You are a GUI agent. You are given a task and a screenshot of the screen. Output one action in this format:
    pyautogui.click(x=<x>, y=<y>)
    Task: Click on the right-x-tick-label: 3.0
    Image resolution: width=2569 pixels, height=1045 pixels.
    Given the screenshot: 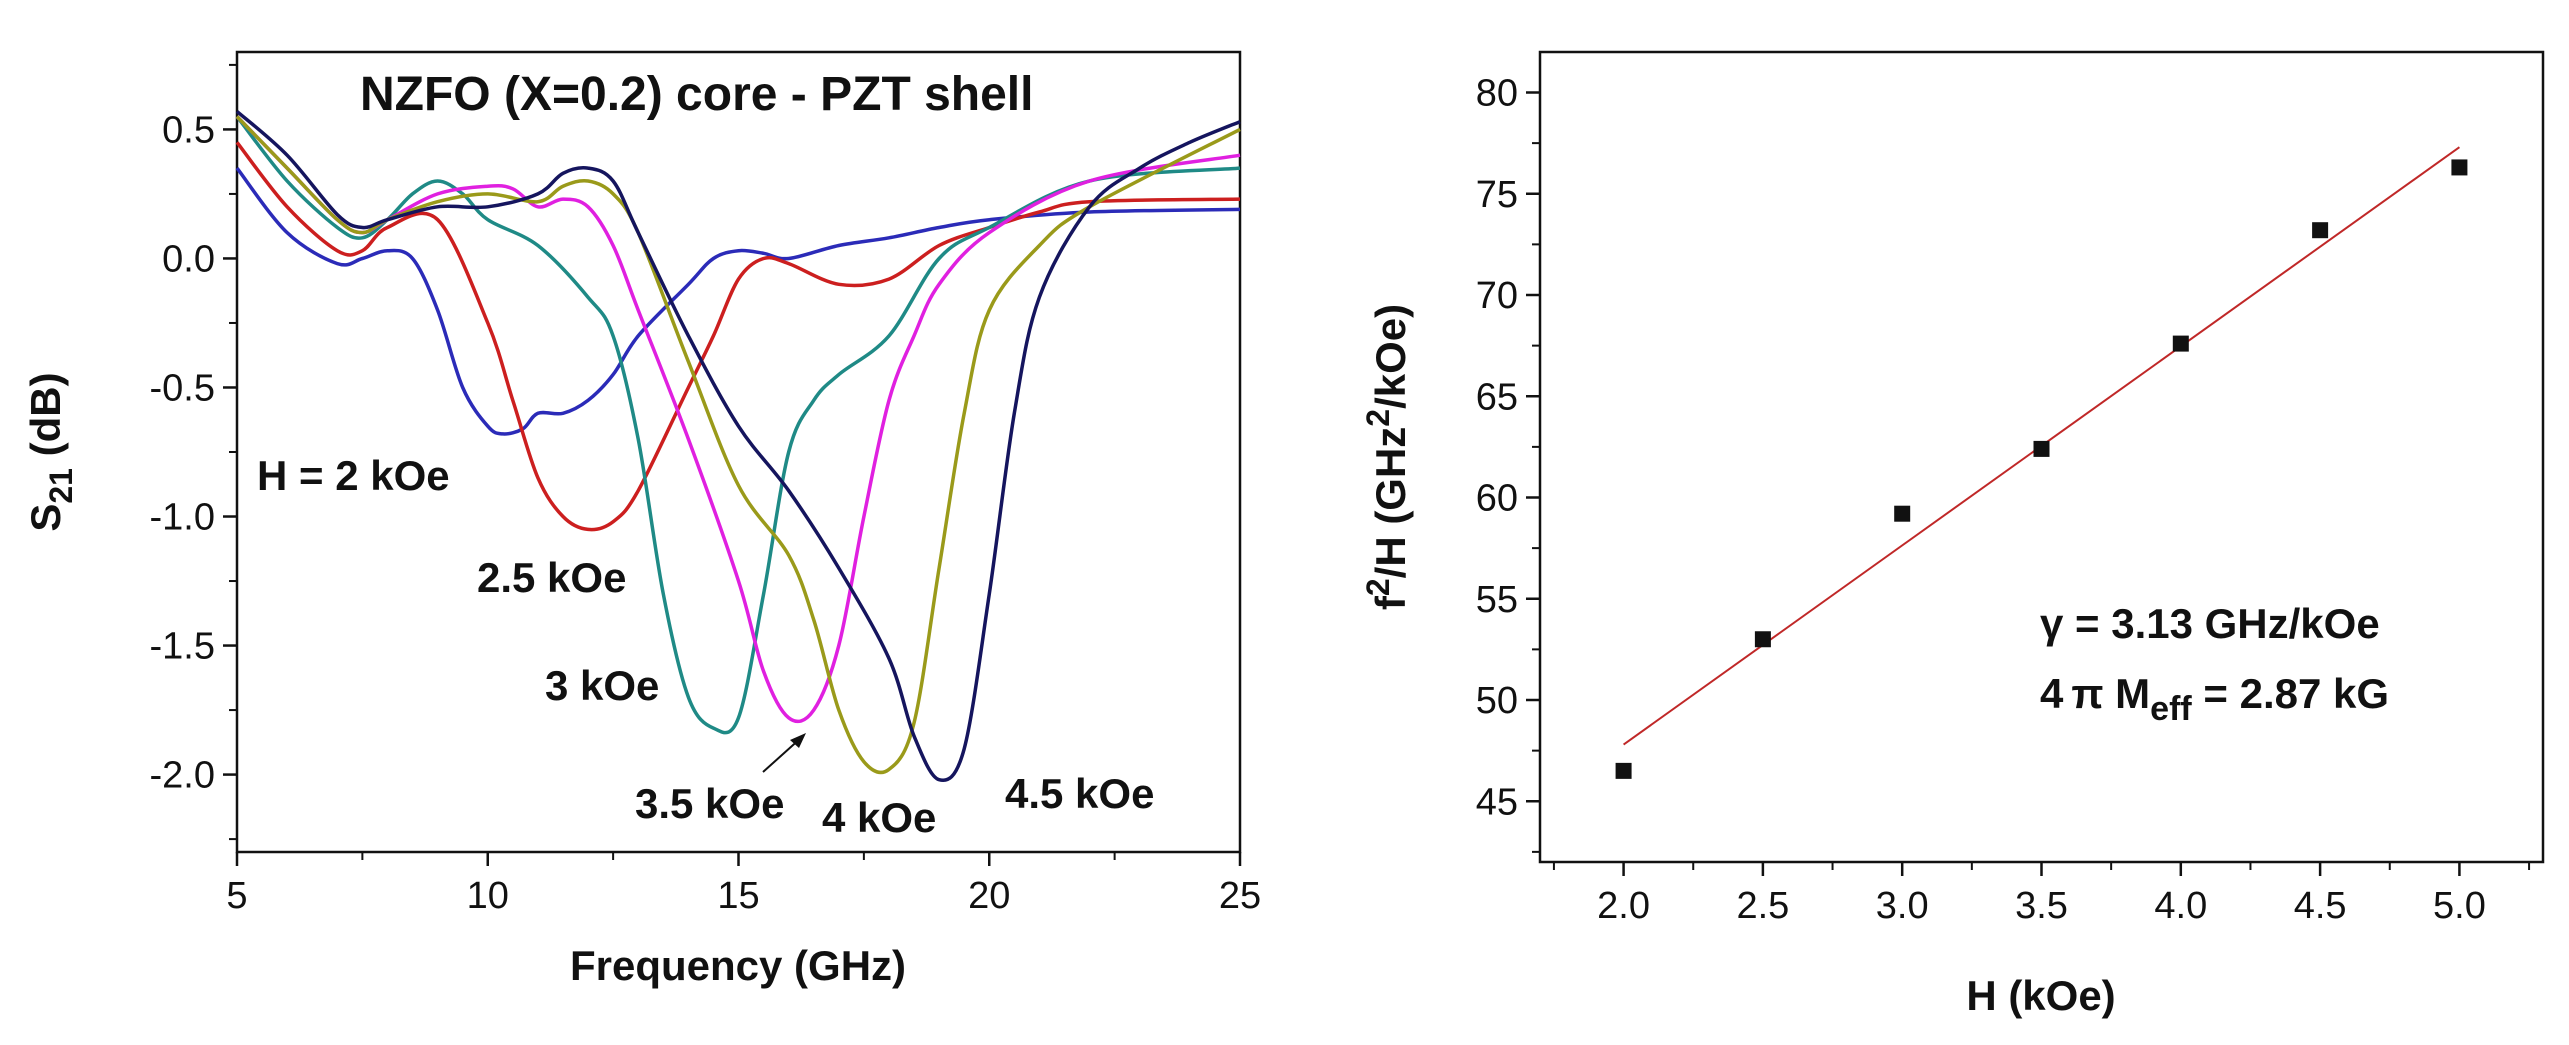 What is the action you would take?
    pyautogui.click(x=1902, y=906)
    